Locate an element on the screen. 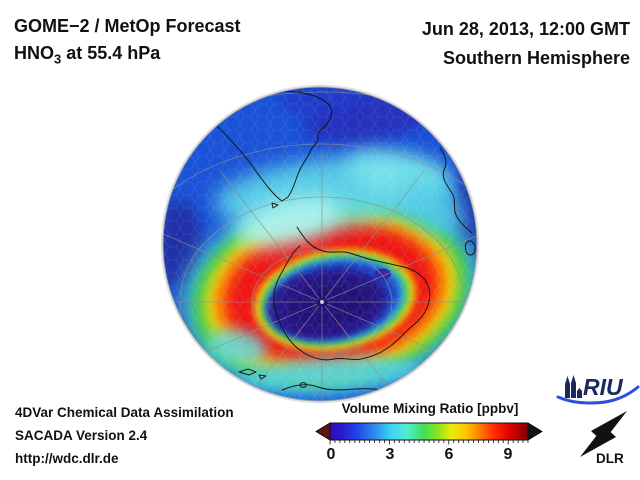  dlr-text: DLR is located at coordinates (610, 458).